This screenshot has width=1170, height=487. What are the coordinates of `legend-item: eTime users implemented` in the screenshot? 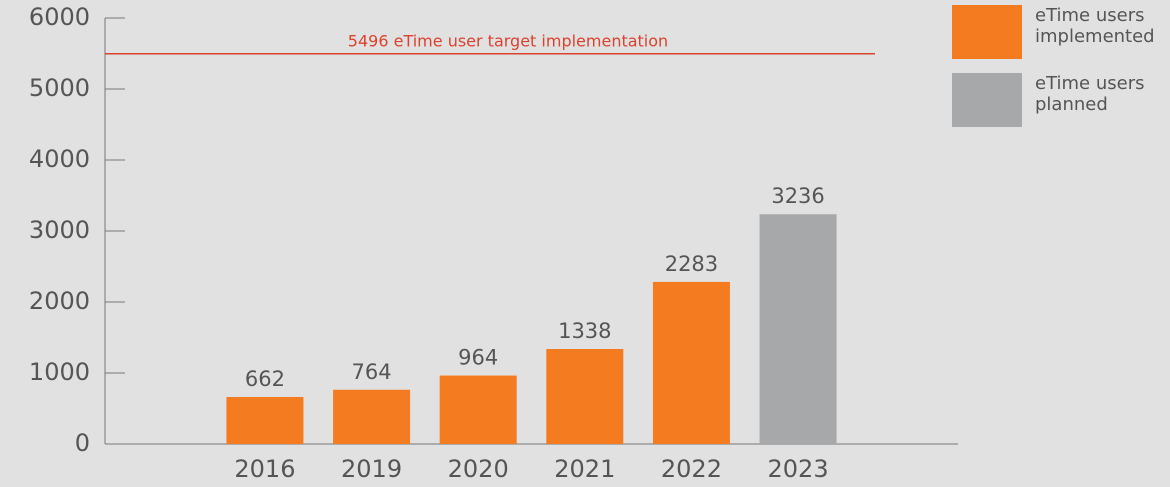 It's located at (1061, 32).